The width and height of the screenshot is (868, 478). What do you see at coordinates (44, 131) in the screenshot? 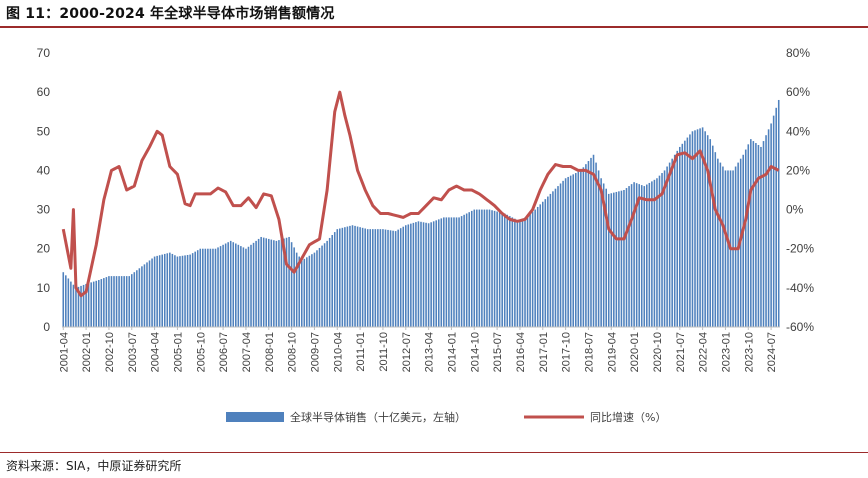
I see `y-left-tick-label: 50` at bounding box center [44, 131].